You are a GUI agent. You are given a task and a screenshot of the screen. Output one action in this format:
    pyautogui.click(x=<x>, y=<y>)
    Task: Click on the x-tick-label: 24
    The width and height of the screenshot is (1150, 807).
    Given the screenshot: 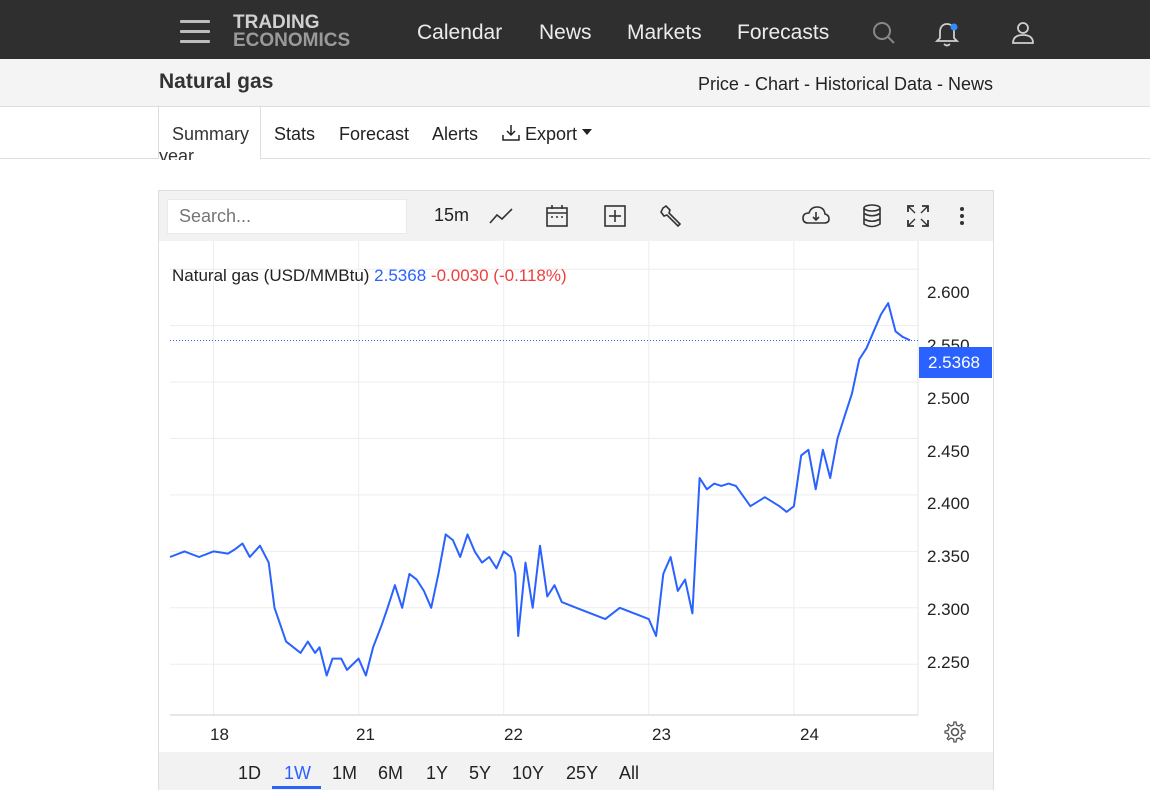 What is the action you would take?
    pyautogui.click(x=809, y=734)
    